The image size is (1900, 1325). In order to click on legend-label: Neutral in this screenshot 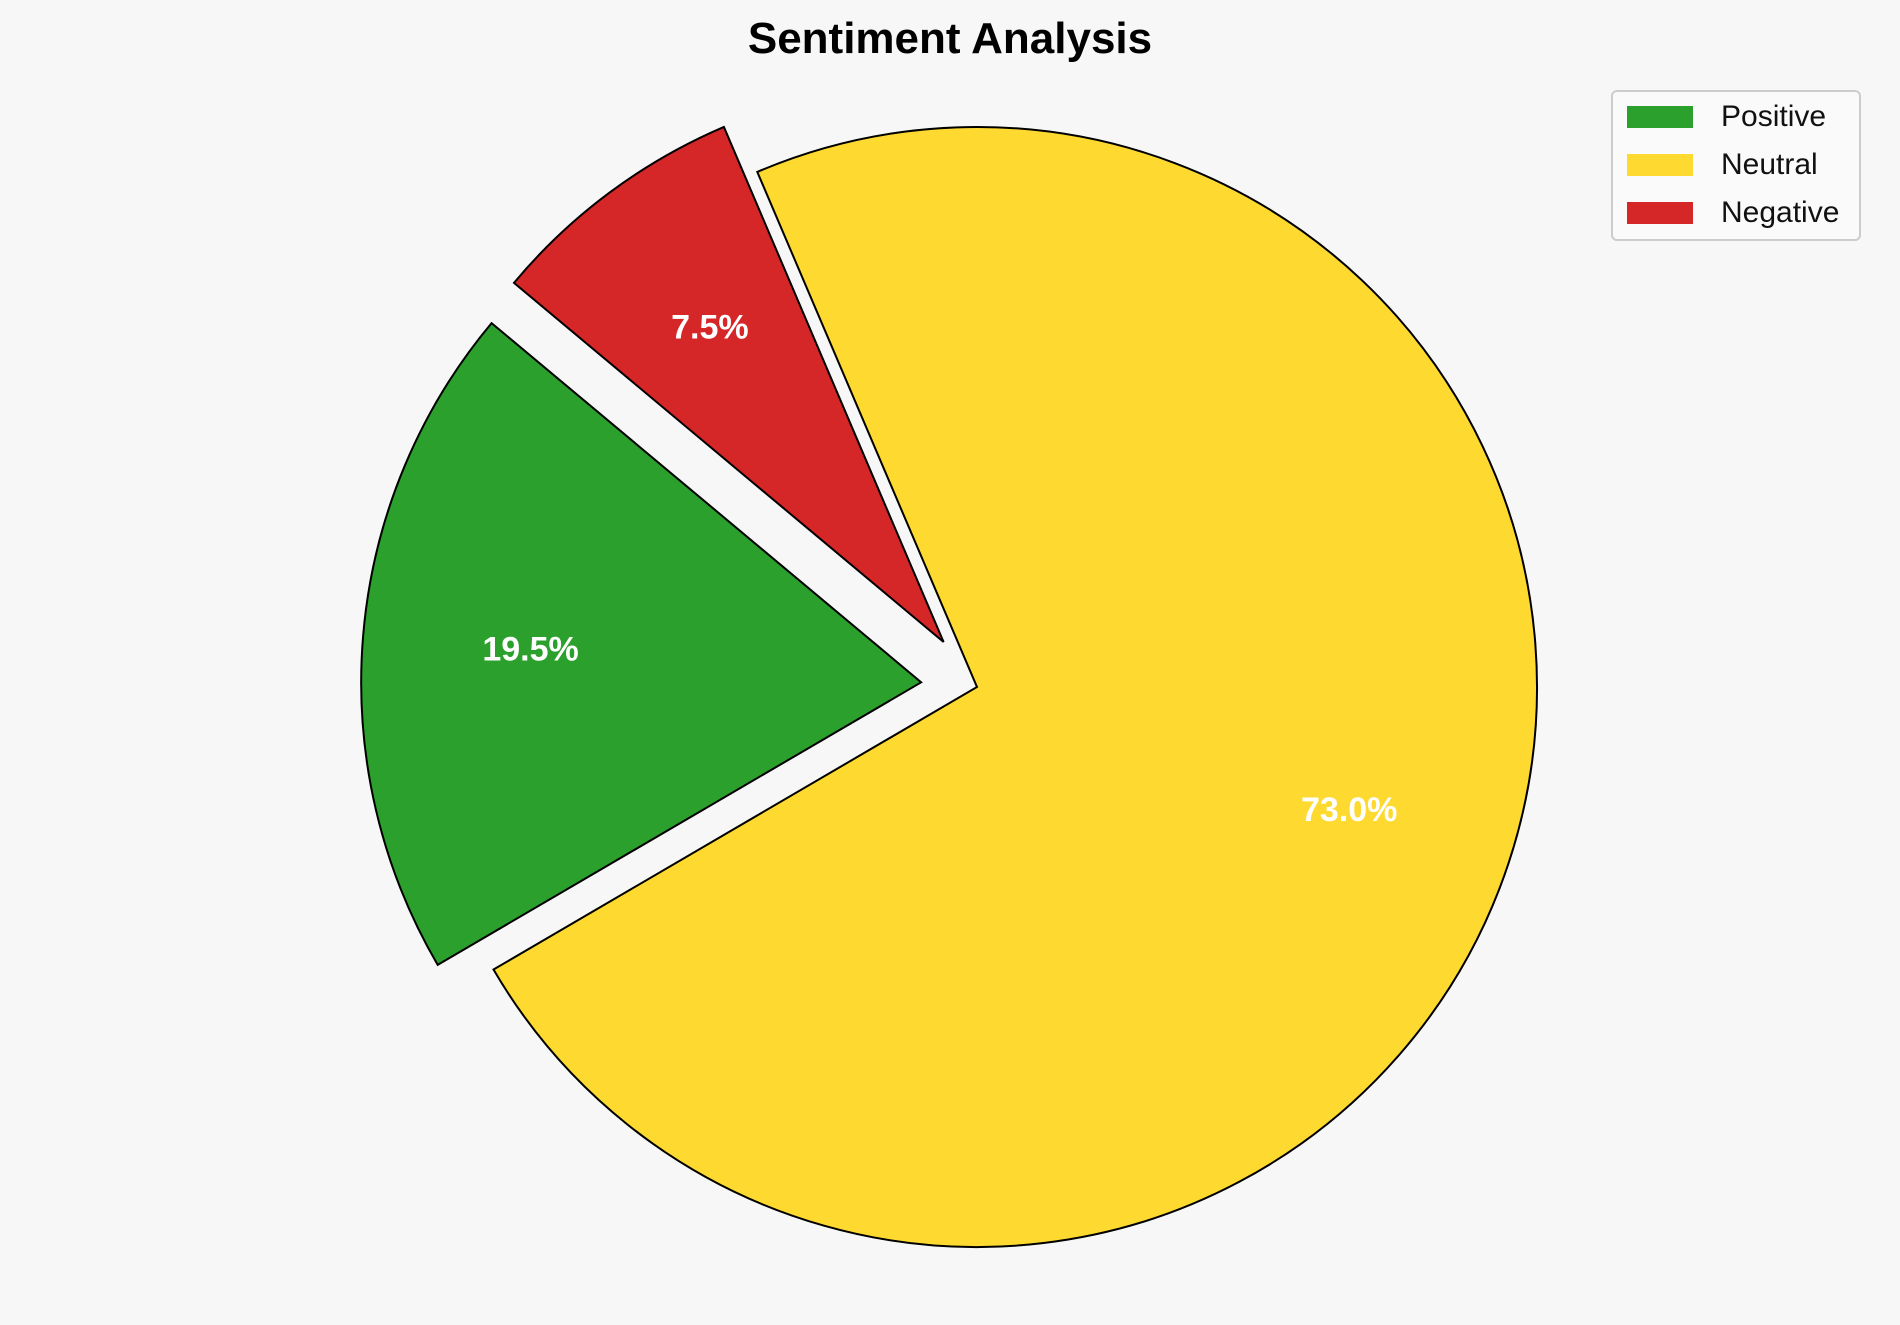, I will do `click(1769, 164)`.